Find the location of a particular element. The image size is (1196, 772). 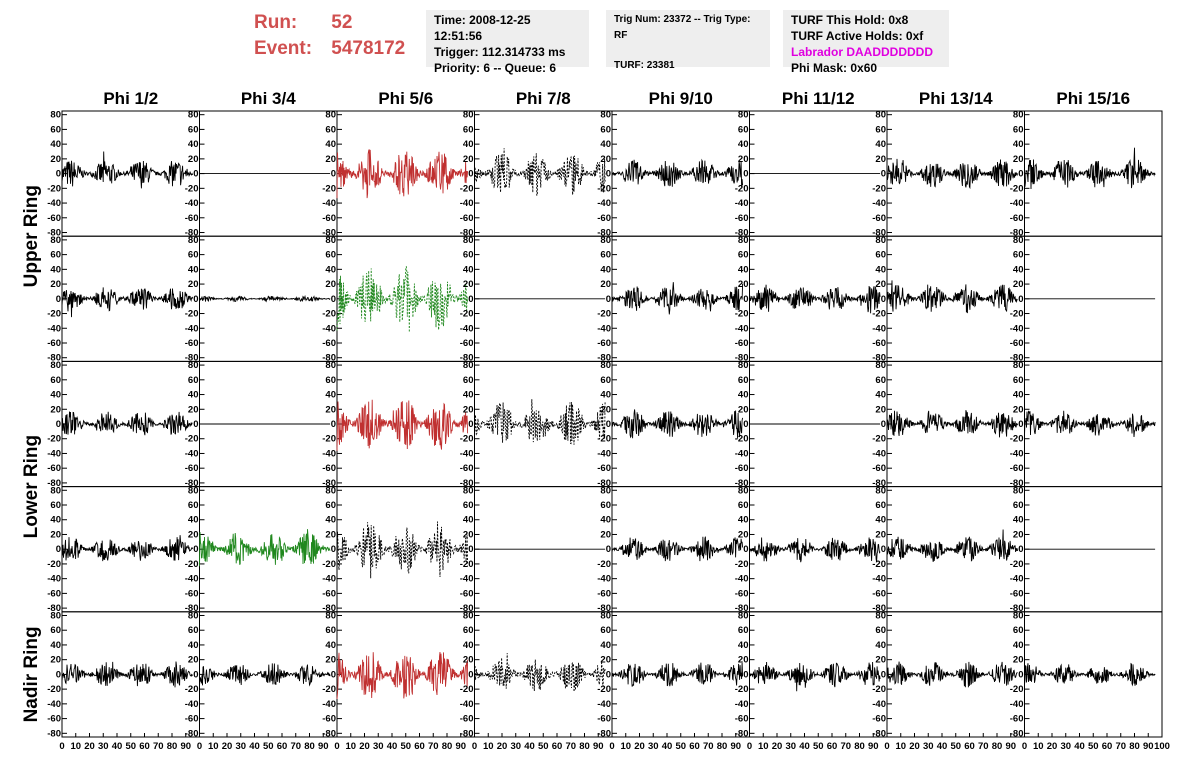

x-tick-label: 50 is located at coordinates (818, 746).